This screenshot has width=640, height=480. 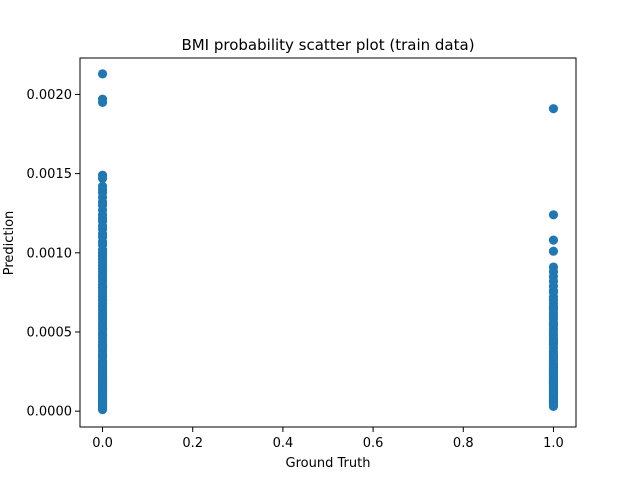 What do you see at coordinates (50, 332) in the screenshot?
I see `y-tick-label: 0.0005` at bounding box center [50, 332].